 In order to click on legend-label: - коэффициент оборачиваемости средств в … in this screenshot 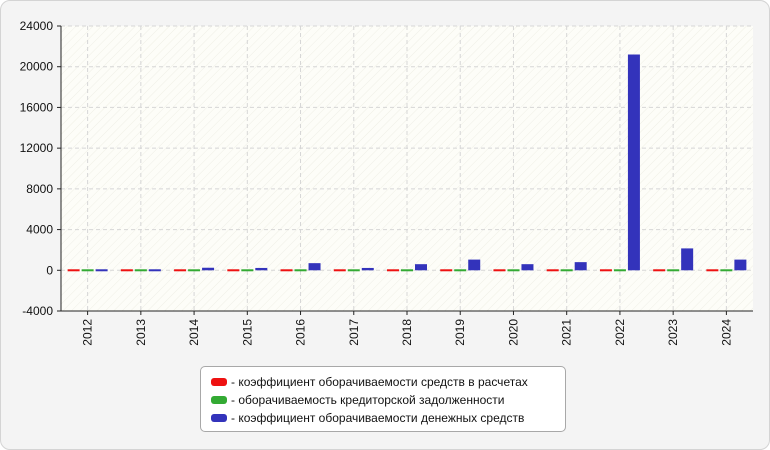, I will do `click(379, 382)`.